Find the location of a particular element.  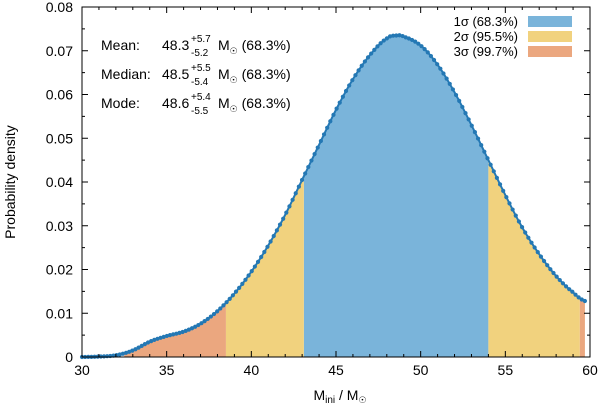

x-axis-label-main: M is located at coordinates (319, 395).